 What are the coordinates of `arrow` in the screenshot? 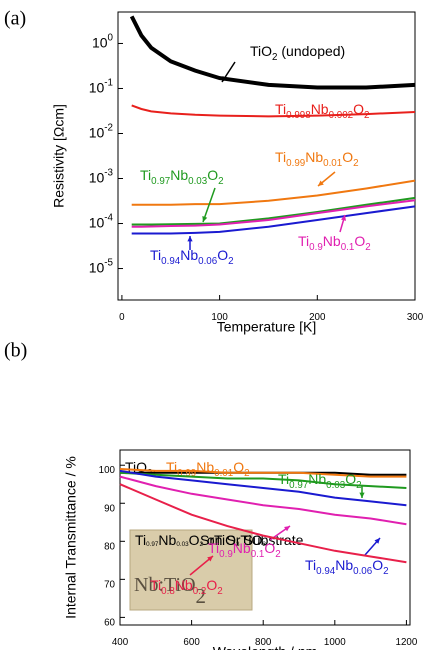 It's located at (209, 205).